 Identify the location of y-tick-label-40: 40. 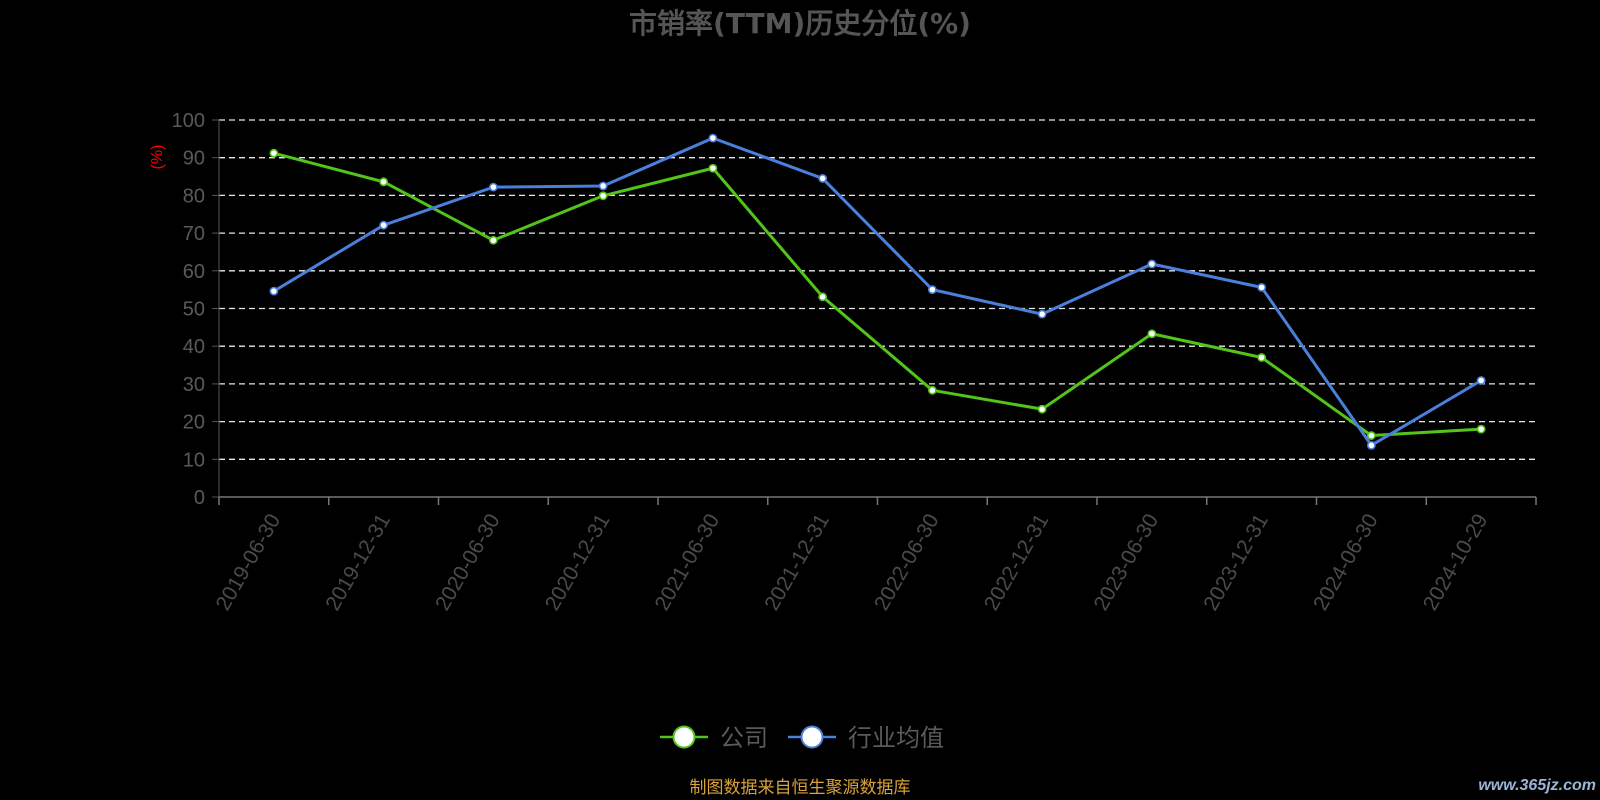
(194, 347).